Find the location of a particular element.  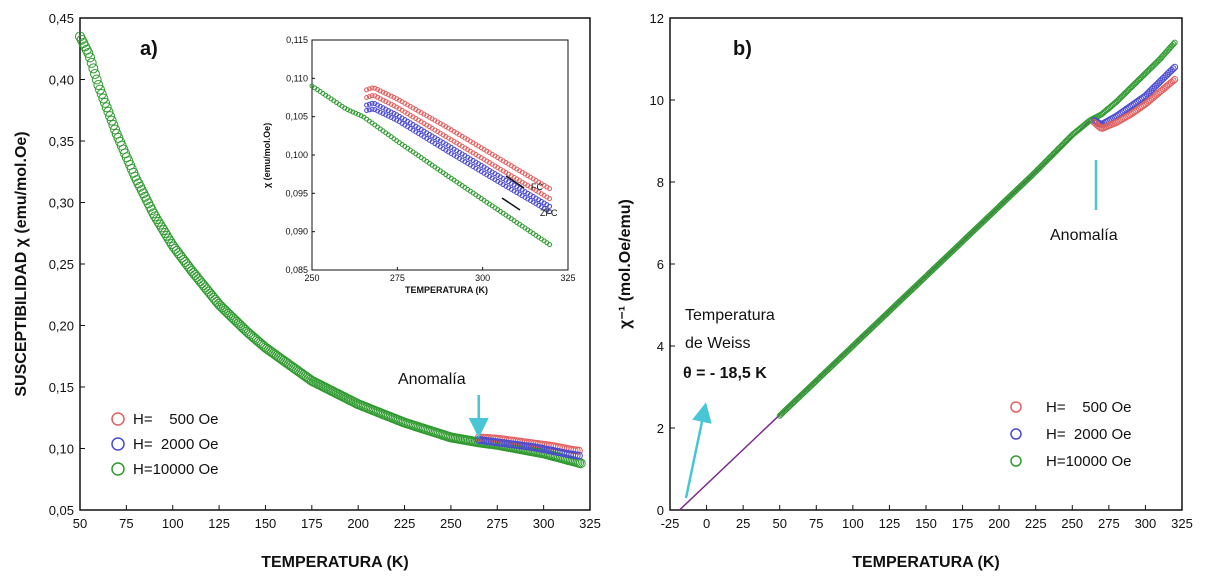

inset-x-tick-label: 325 is located at coordinates (567, 278).